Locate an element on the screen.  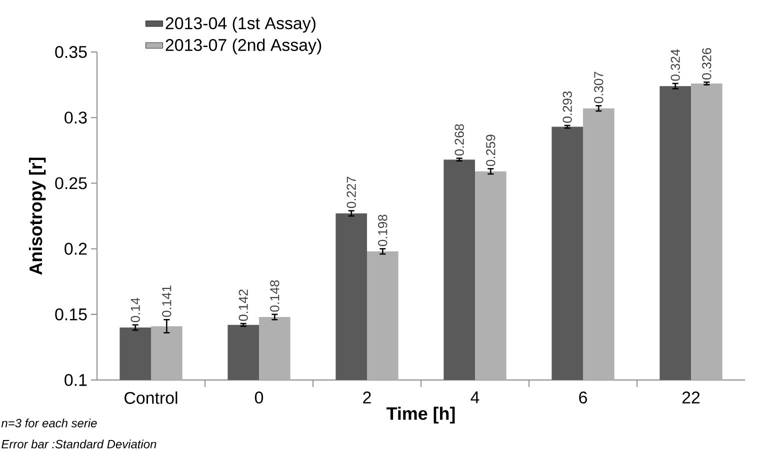
x-tick-label: 4 is located at coordinates (475, 398).